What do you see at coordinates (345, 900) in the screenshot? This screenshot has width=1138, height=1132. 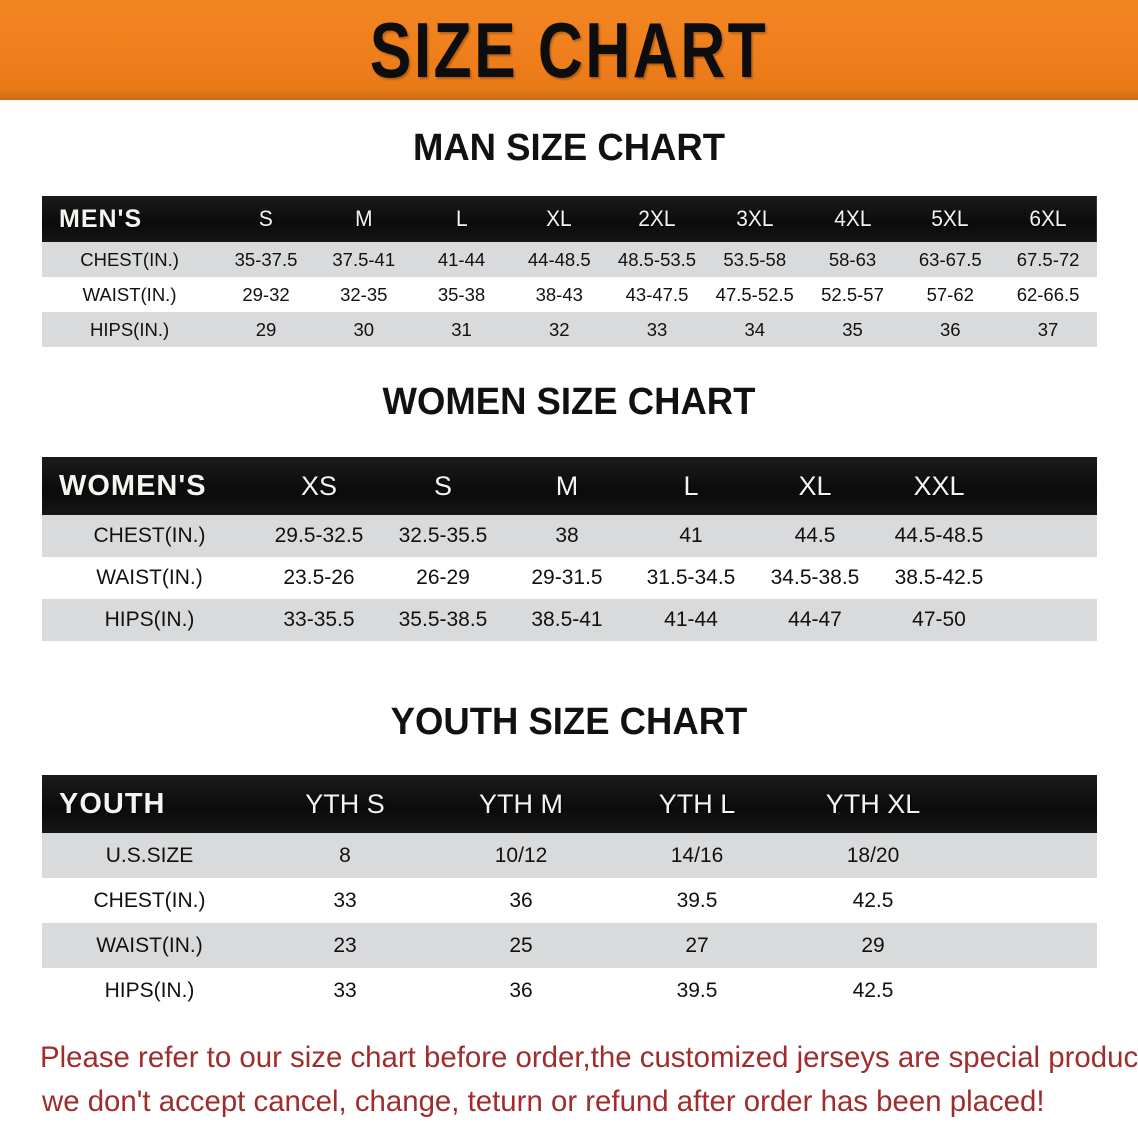 I see `youth-cell-1-0: 33` at bounding box center [345, 900].